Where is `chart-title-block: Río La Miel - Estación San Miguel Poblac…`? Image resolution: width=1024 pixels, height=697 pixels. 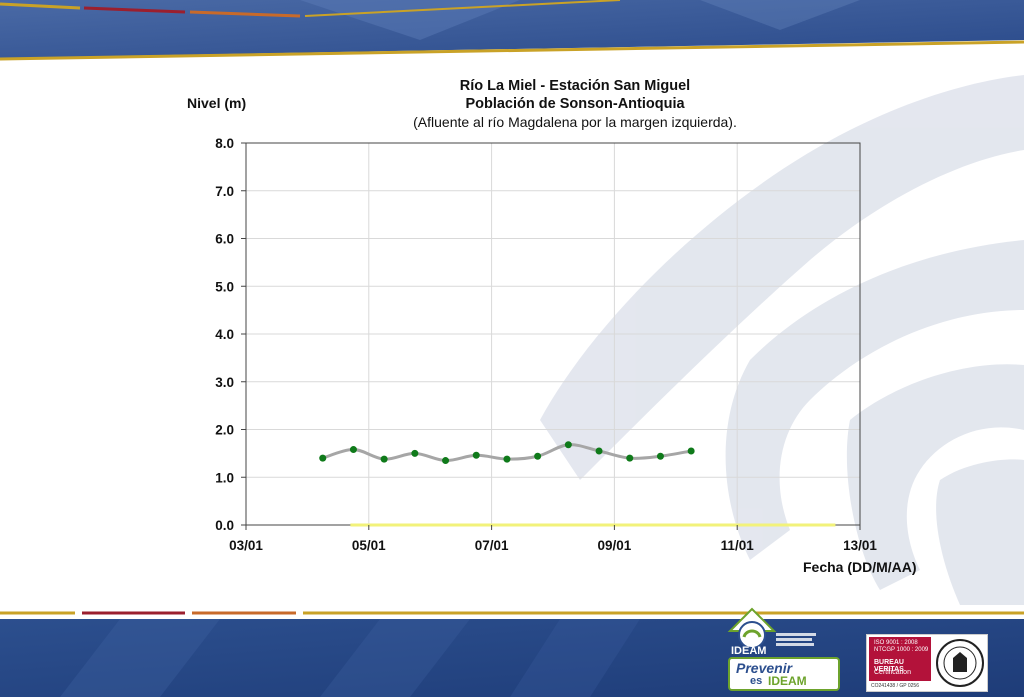 chart-title-block: Río La Miel - Estación San Miguel Poblac… is located at coordinates (575, 104).